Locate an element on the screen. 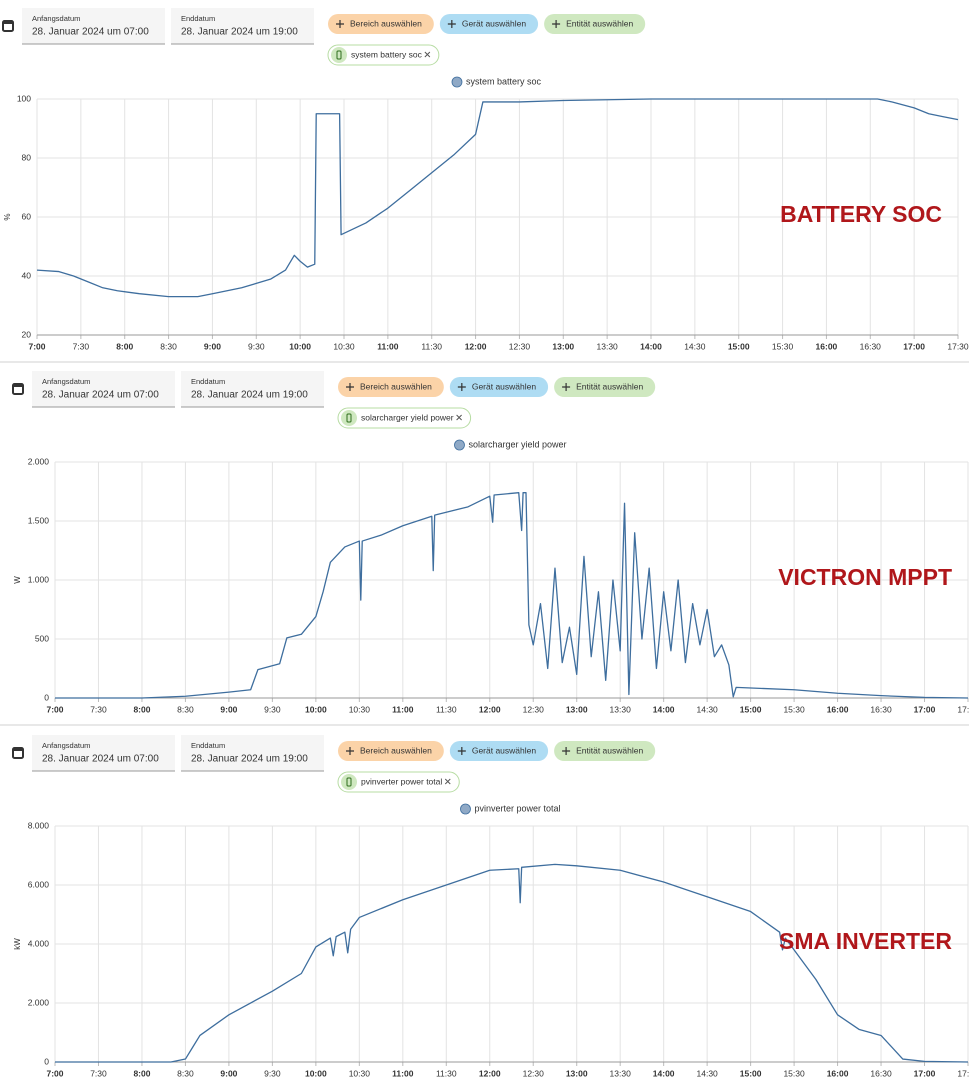  x-tick-label: 11:30 is located at coordinates (446, 1073).